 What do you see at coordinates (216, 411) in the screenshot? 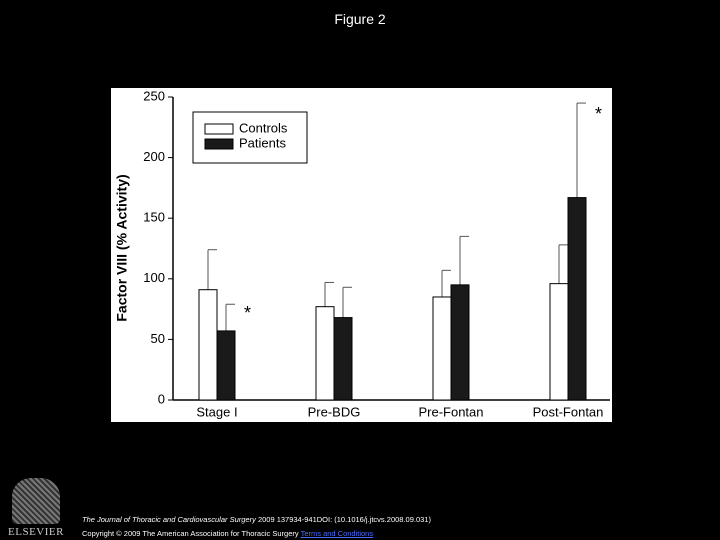
I see `x-tick-label: Stage I` at bounding box center [216, 411].